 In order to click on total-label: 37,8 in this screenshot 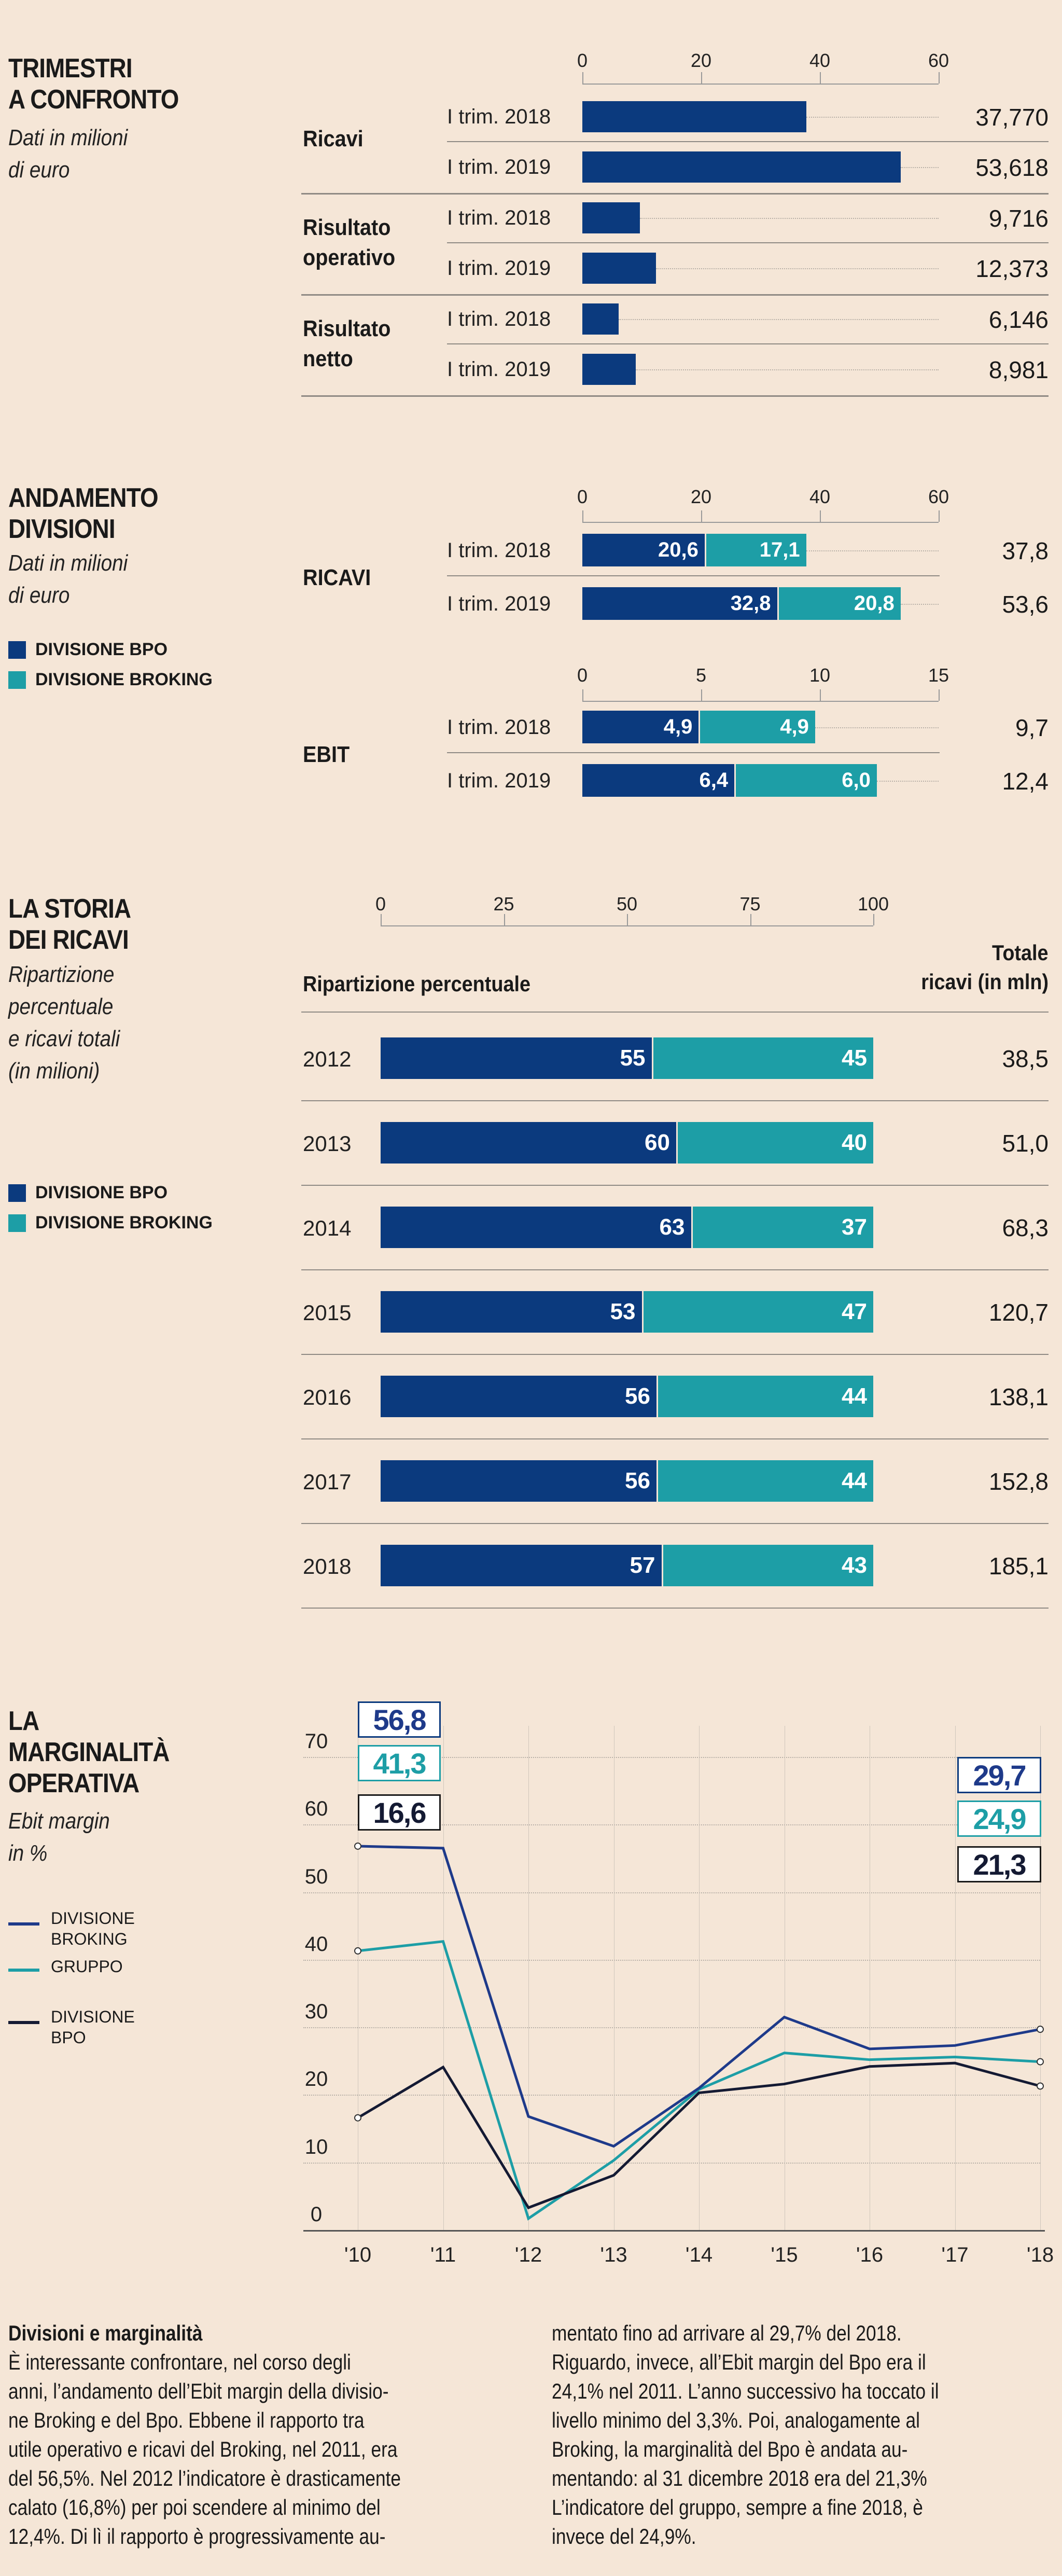, I will do `click(1025, 550)`.